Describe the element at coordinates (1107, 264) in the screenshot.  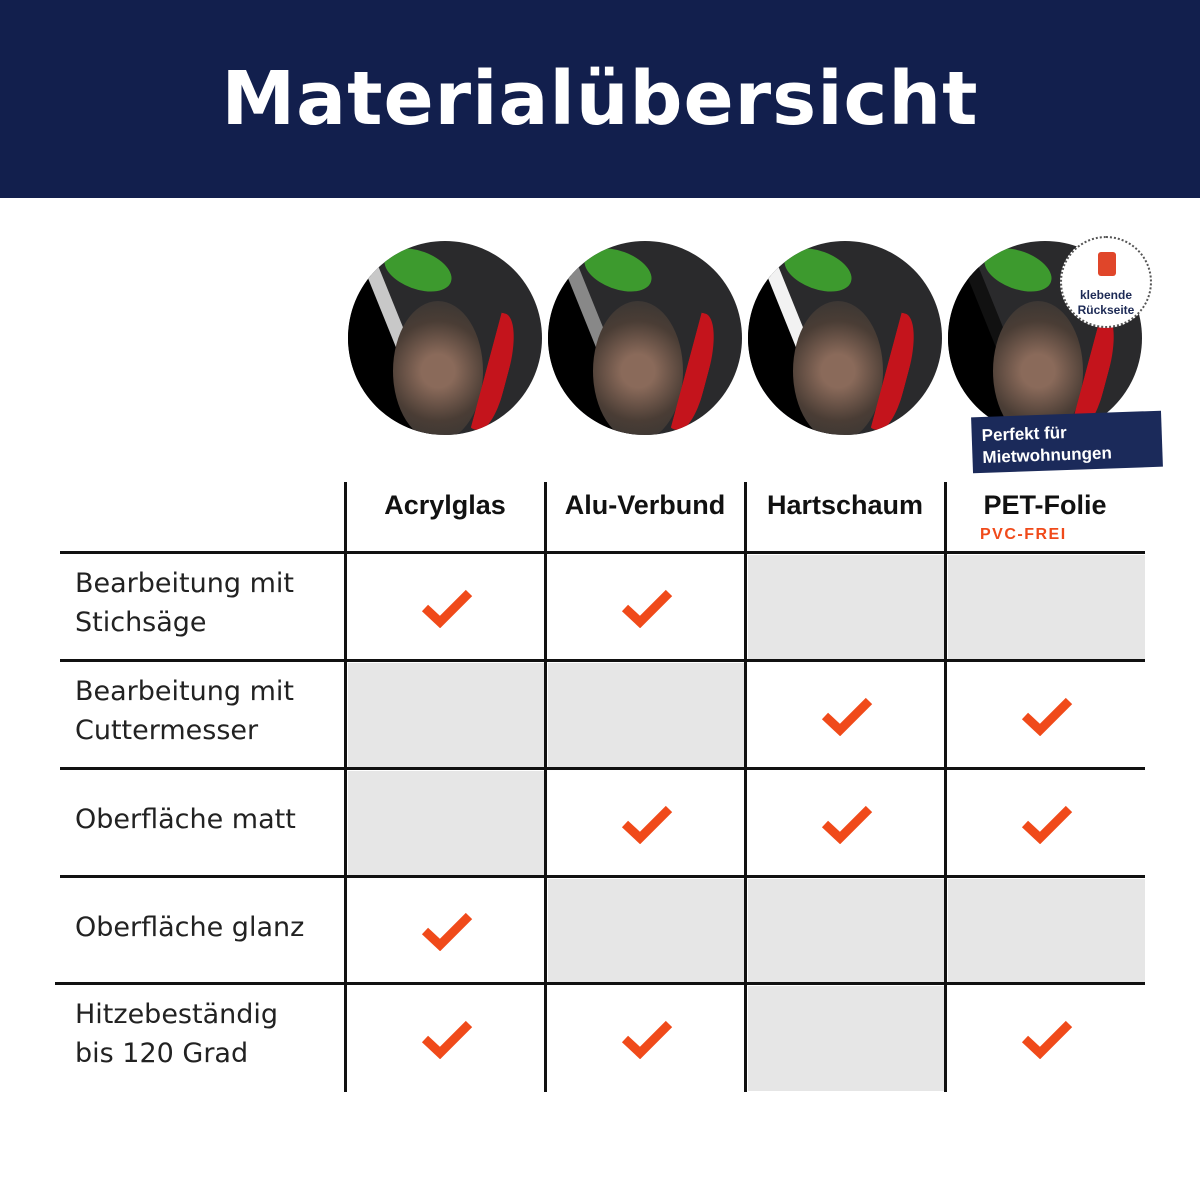
I see `adhesive-peel-icon` at that location.